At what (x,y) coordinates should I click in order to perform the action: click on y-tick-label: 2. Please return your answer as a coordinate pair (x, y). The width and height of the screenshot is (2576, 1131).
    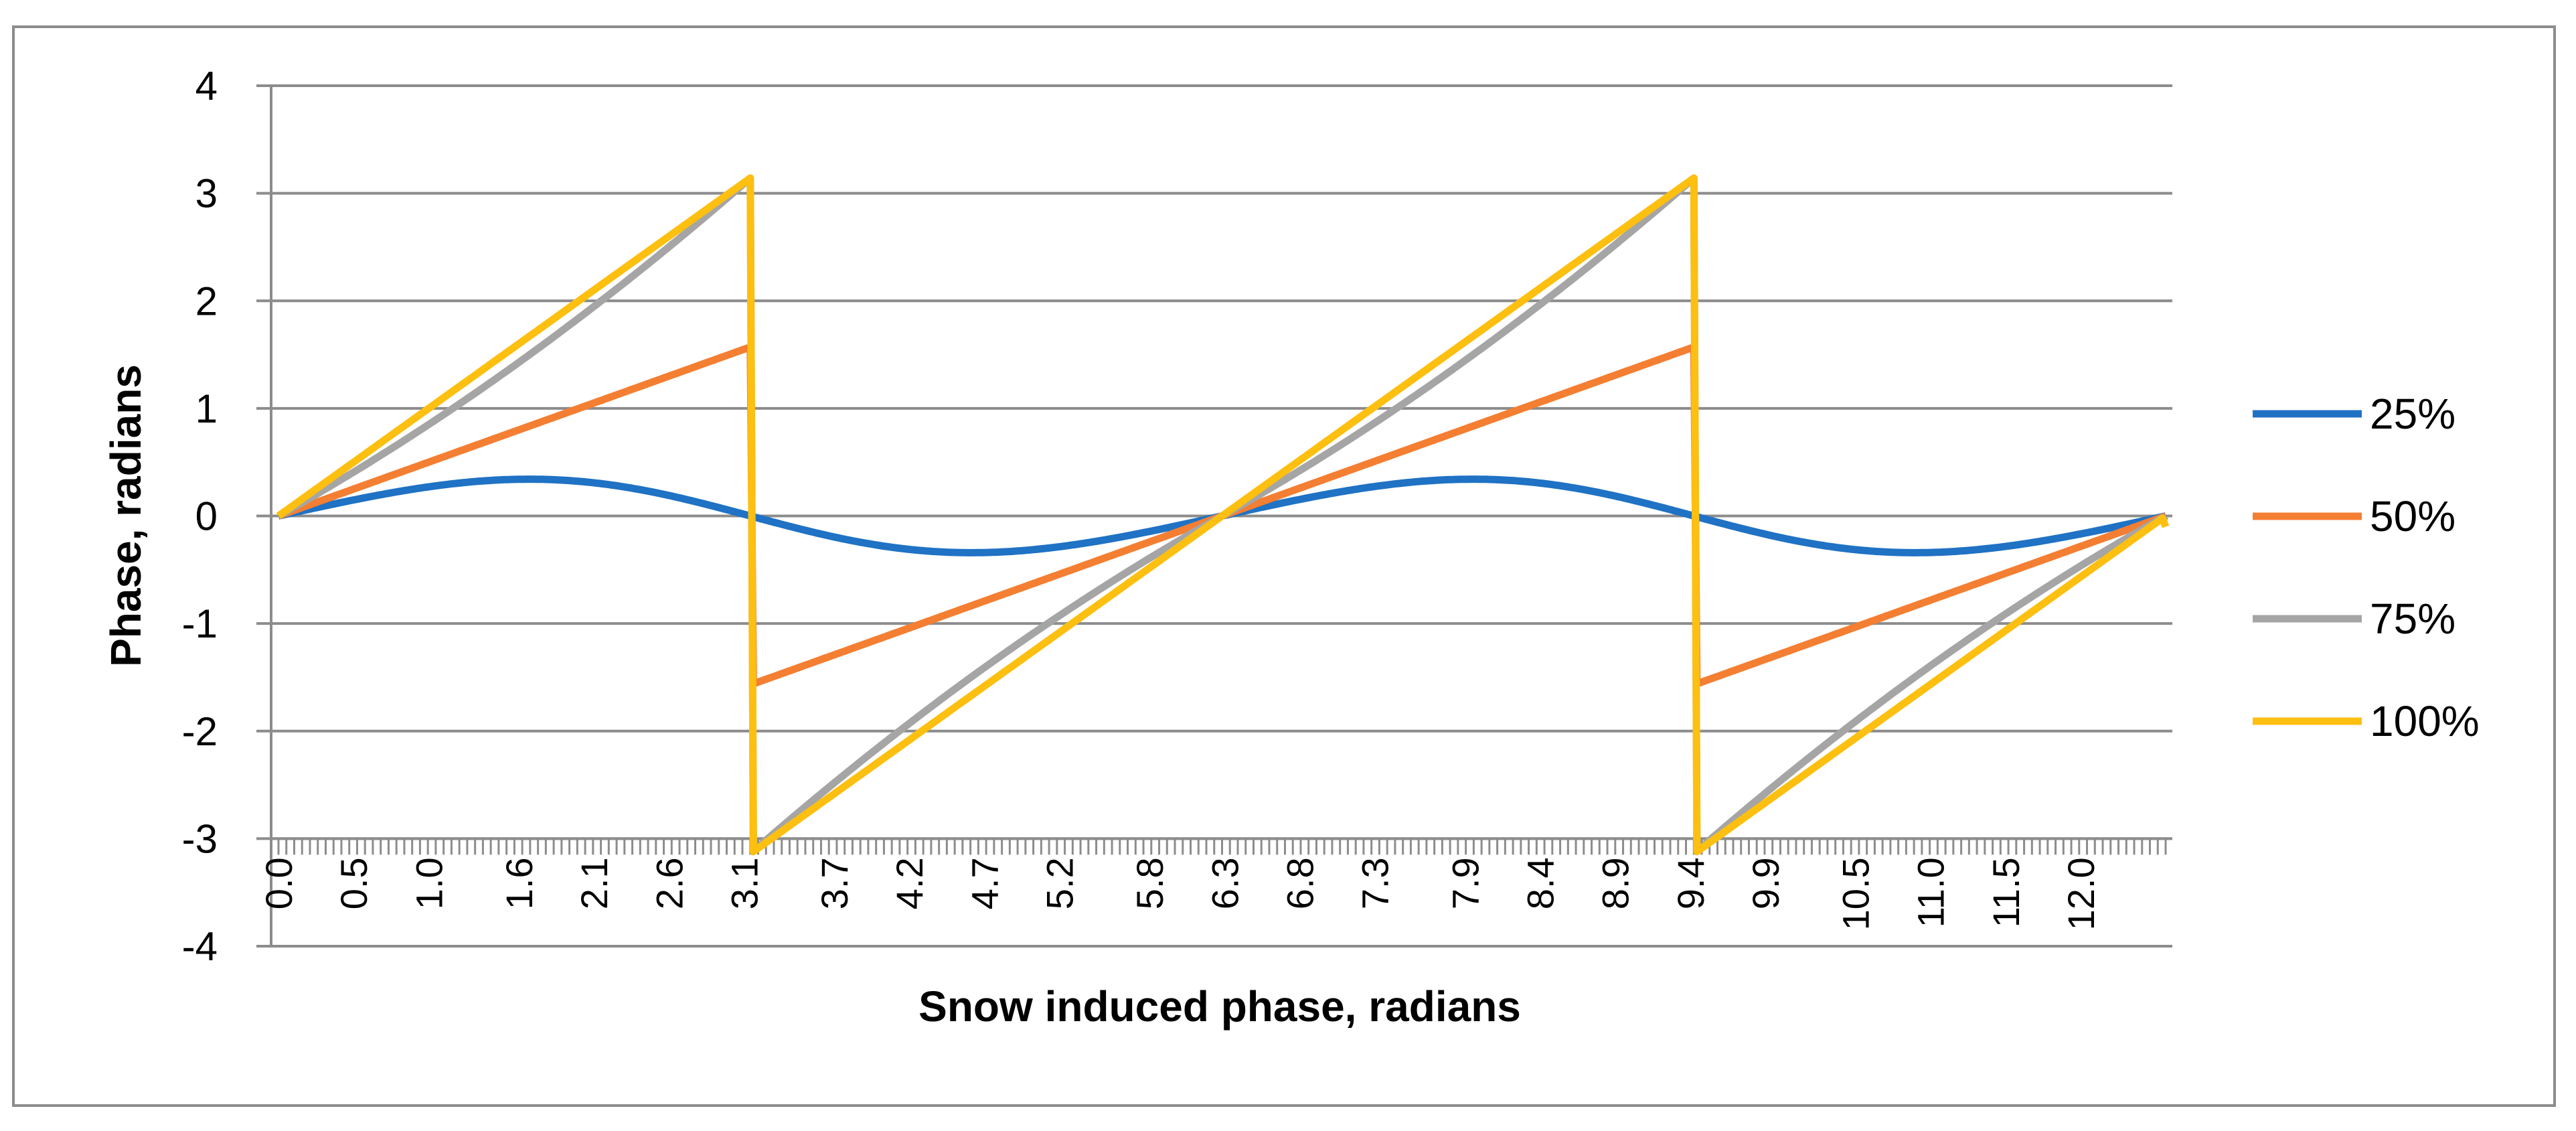
    Looking at the image, I should click on (207, 301).